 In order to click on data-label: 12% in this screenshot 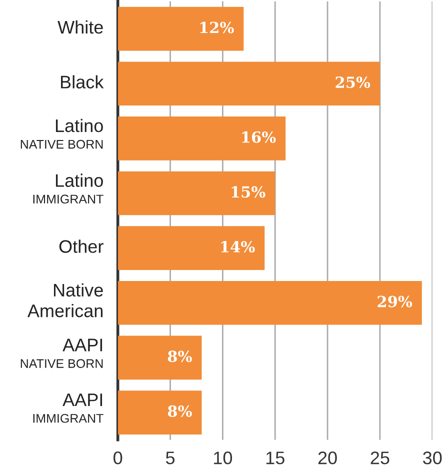, I will do `click(217, 28)`.